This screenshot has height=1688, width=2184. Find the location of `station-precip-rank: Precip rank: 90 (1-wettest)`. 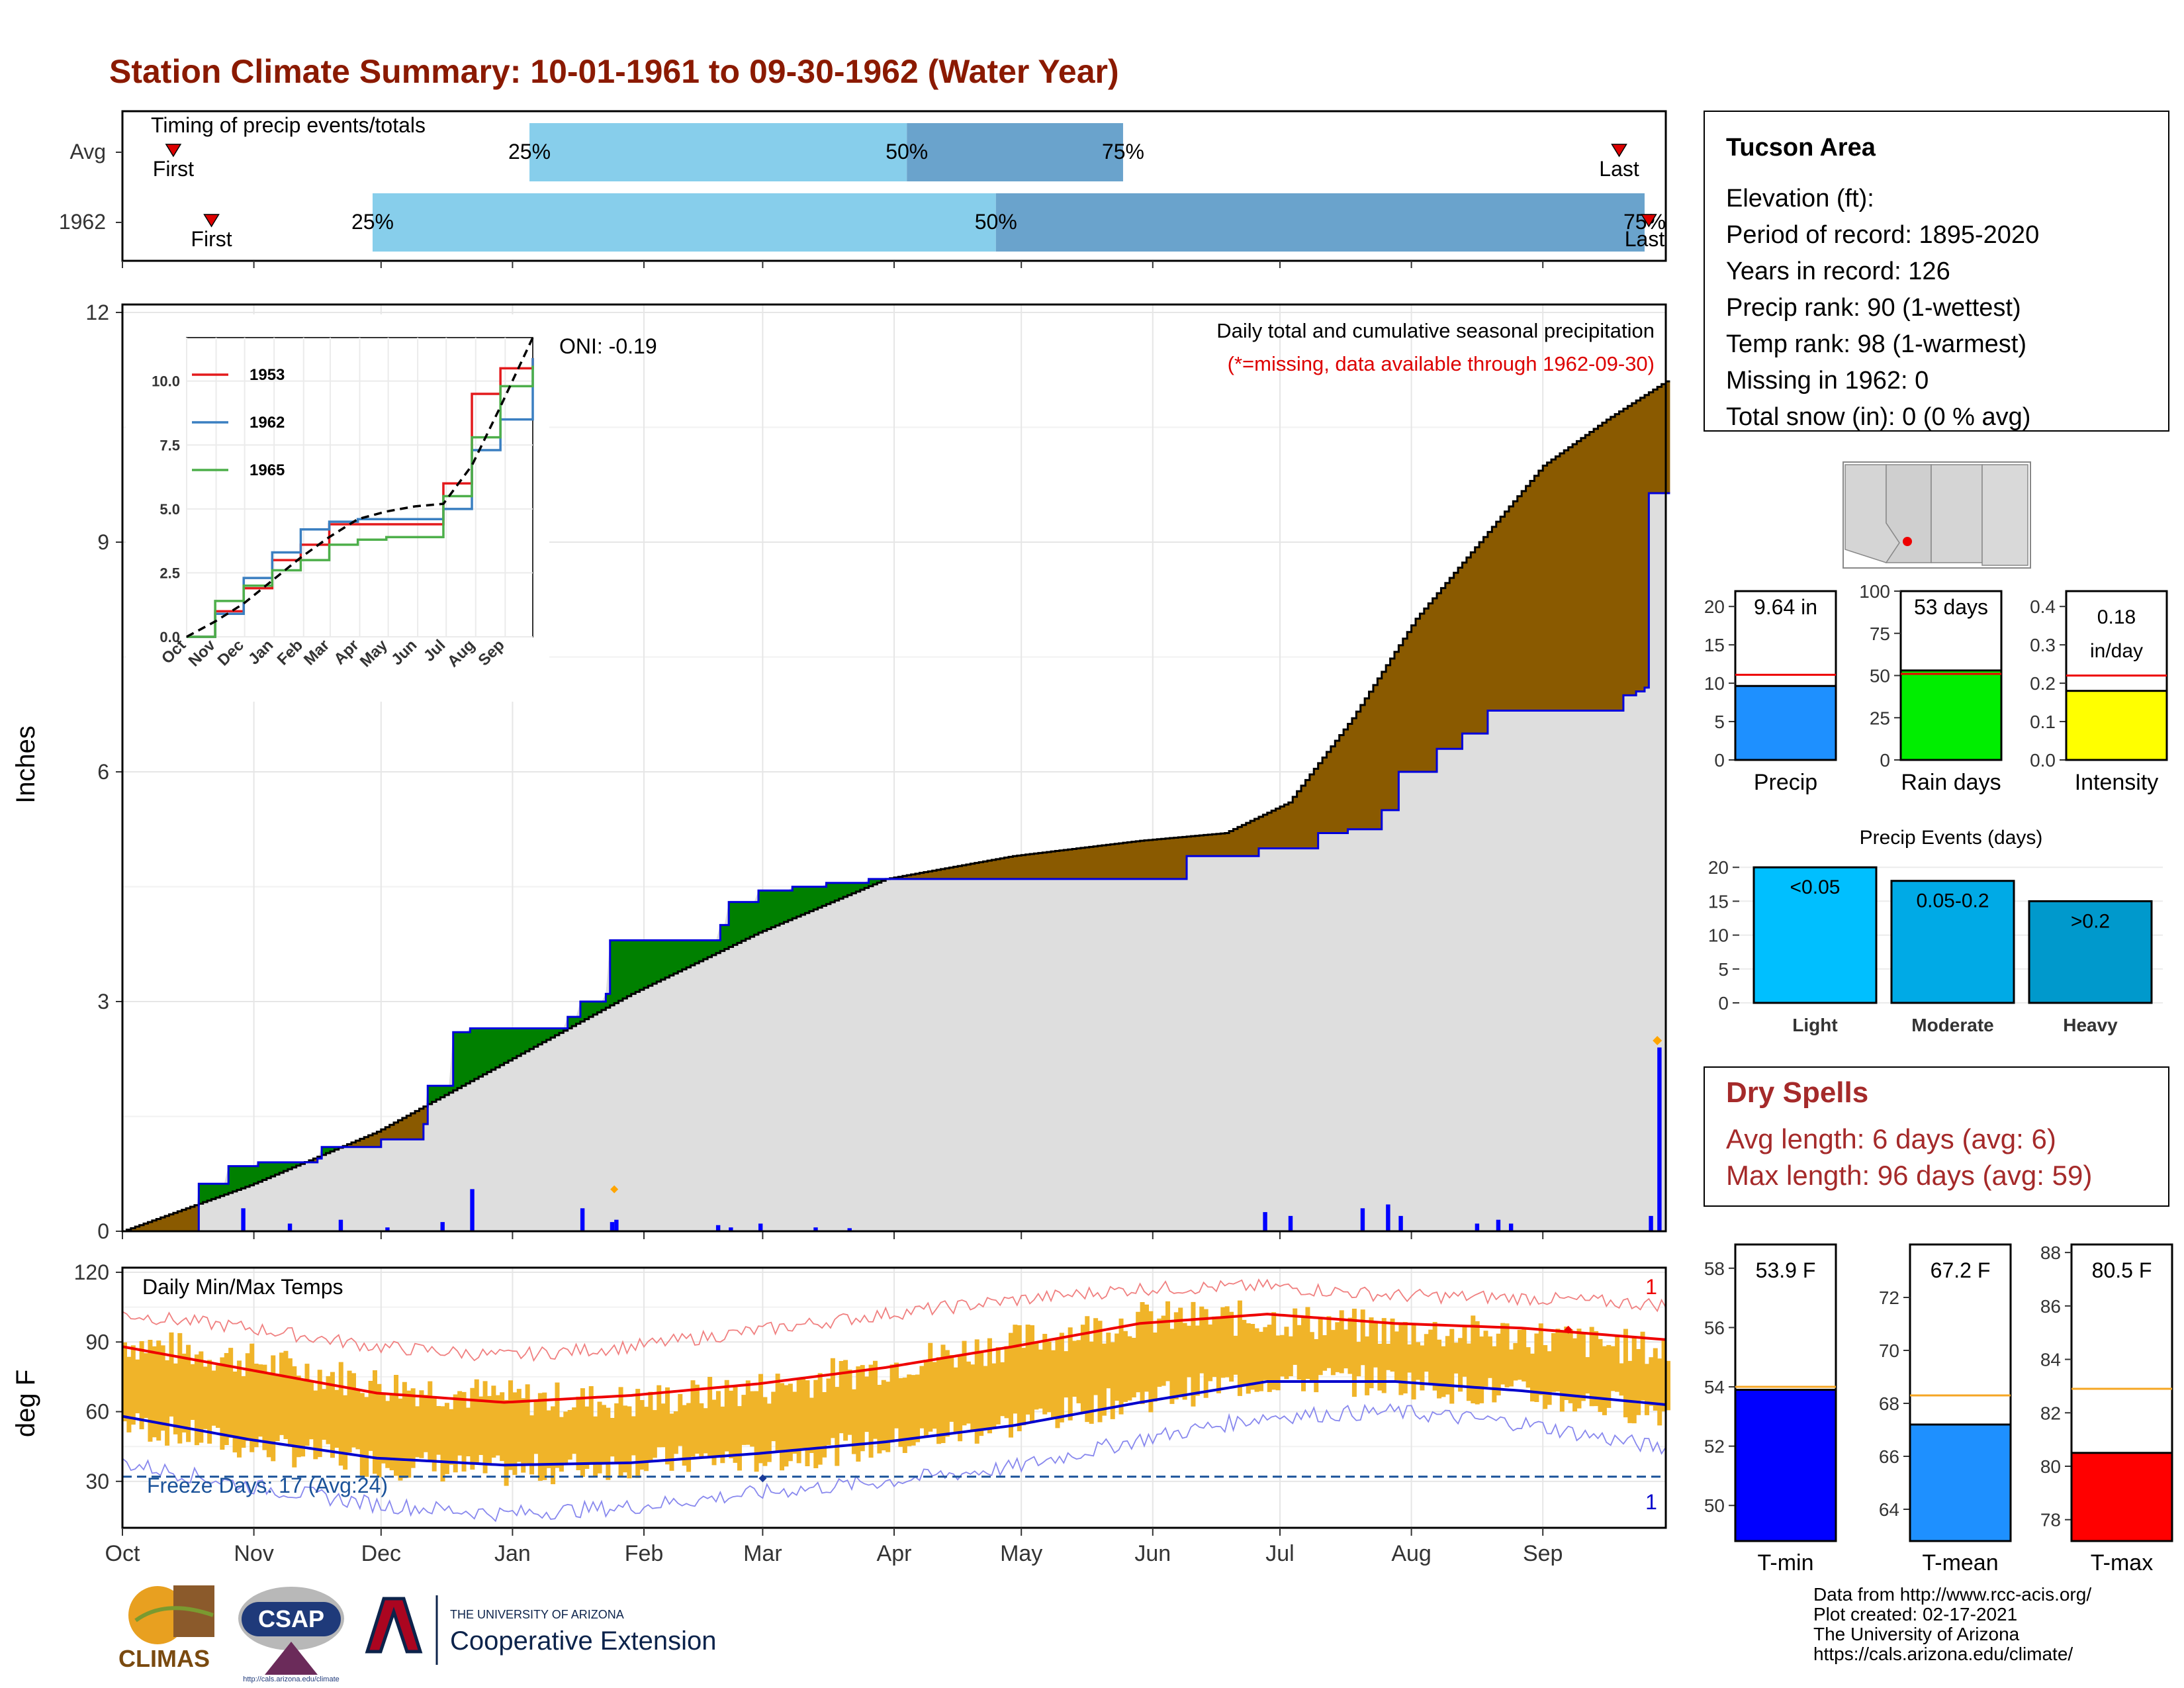

station-precip-rank: Precip rank: 90 (1-wettest) is located at coordinates (1874, 308).